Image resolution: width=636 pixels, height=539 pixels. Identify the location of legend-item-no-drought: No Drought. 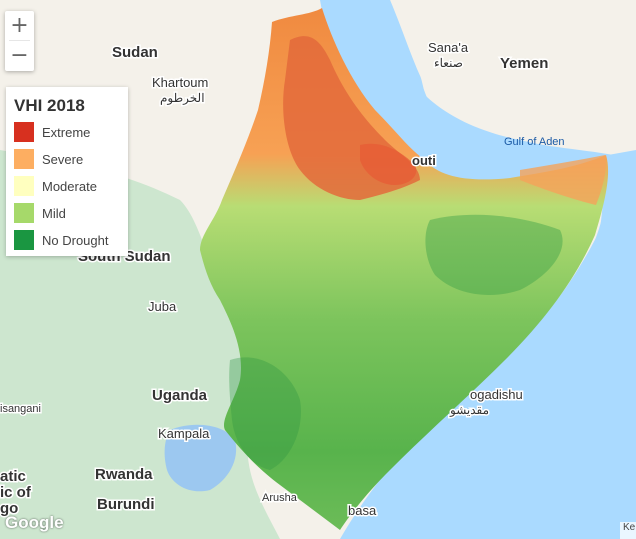
(61, 240).